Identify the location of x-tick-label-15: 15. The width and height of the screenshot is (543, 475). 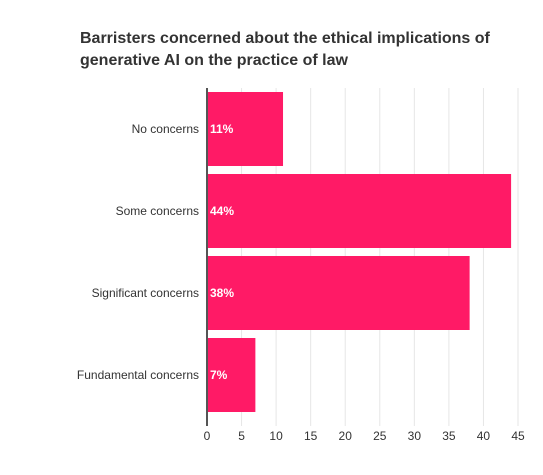
(311, 436).